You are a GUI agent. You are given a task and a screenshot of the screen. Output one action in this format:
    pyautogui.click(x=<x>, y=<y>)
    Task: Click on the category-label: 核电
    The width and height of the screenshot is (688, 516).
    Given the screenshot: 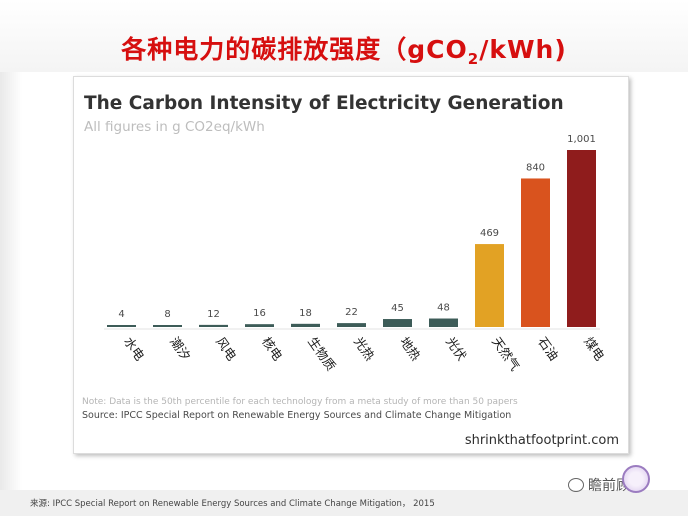 What is the action you would take?
    pyautogui.click(x=272, y=348)
    